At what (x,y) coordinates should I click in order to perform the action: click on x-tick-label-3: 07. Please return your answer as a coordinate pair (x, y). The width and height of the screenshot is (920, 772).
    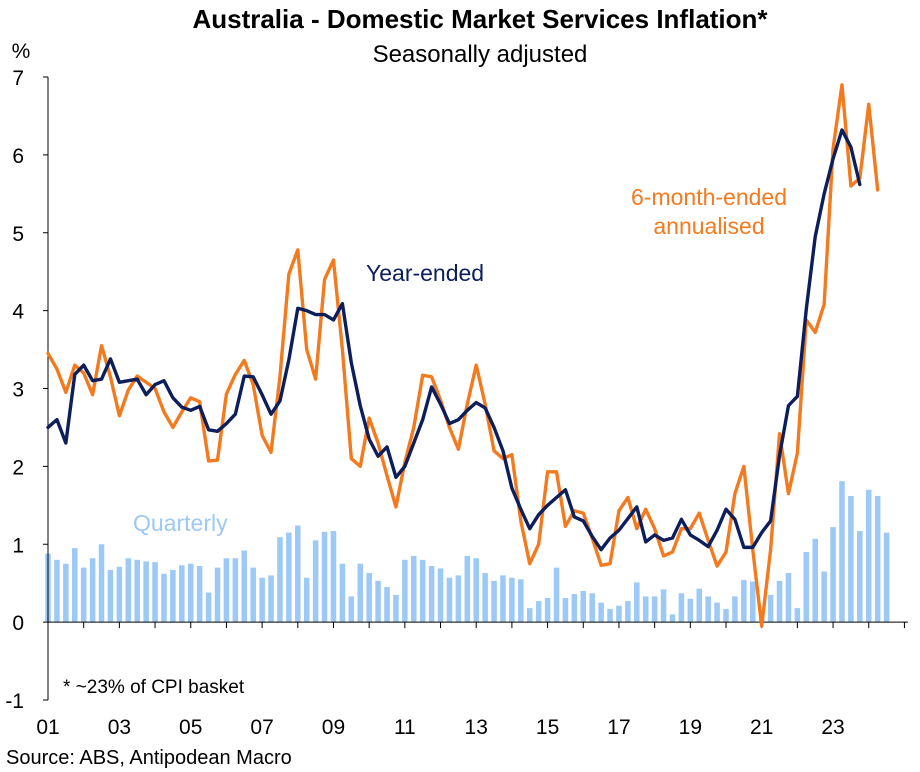
    Looking at the image, I should click on (261, 727).